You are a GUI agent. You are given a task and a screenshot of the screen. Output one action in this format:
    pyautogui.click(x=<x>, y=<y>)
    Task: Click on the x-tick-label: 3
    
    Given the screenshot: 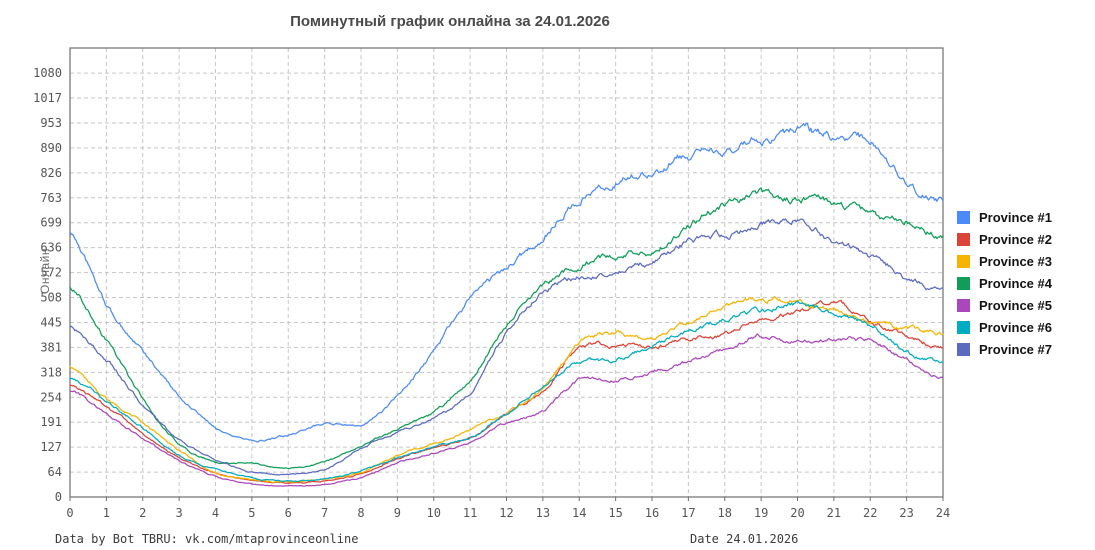 What is the action you would take?
    pyautogui.click(x=179, y=513)
    